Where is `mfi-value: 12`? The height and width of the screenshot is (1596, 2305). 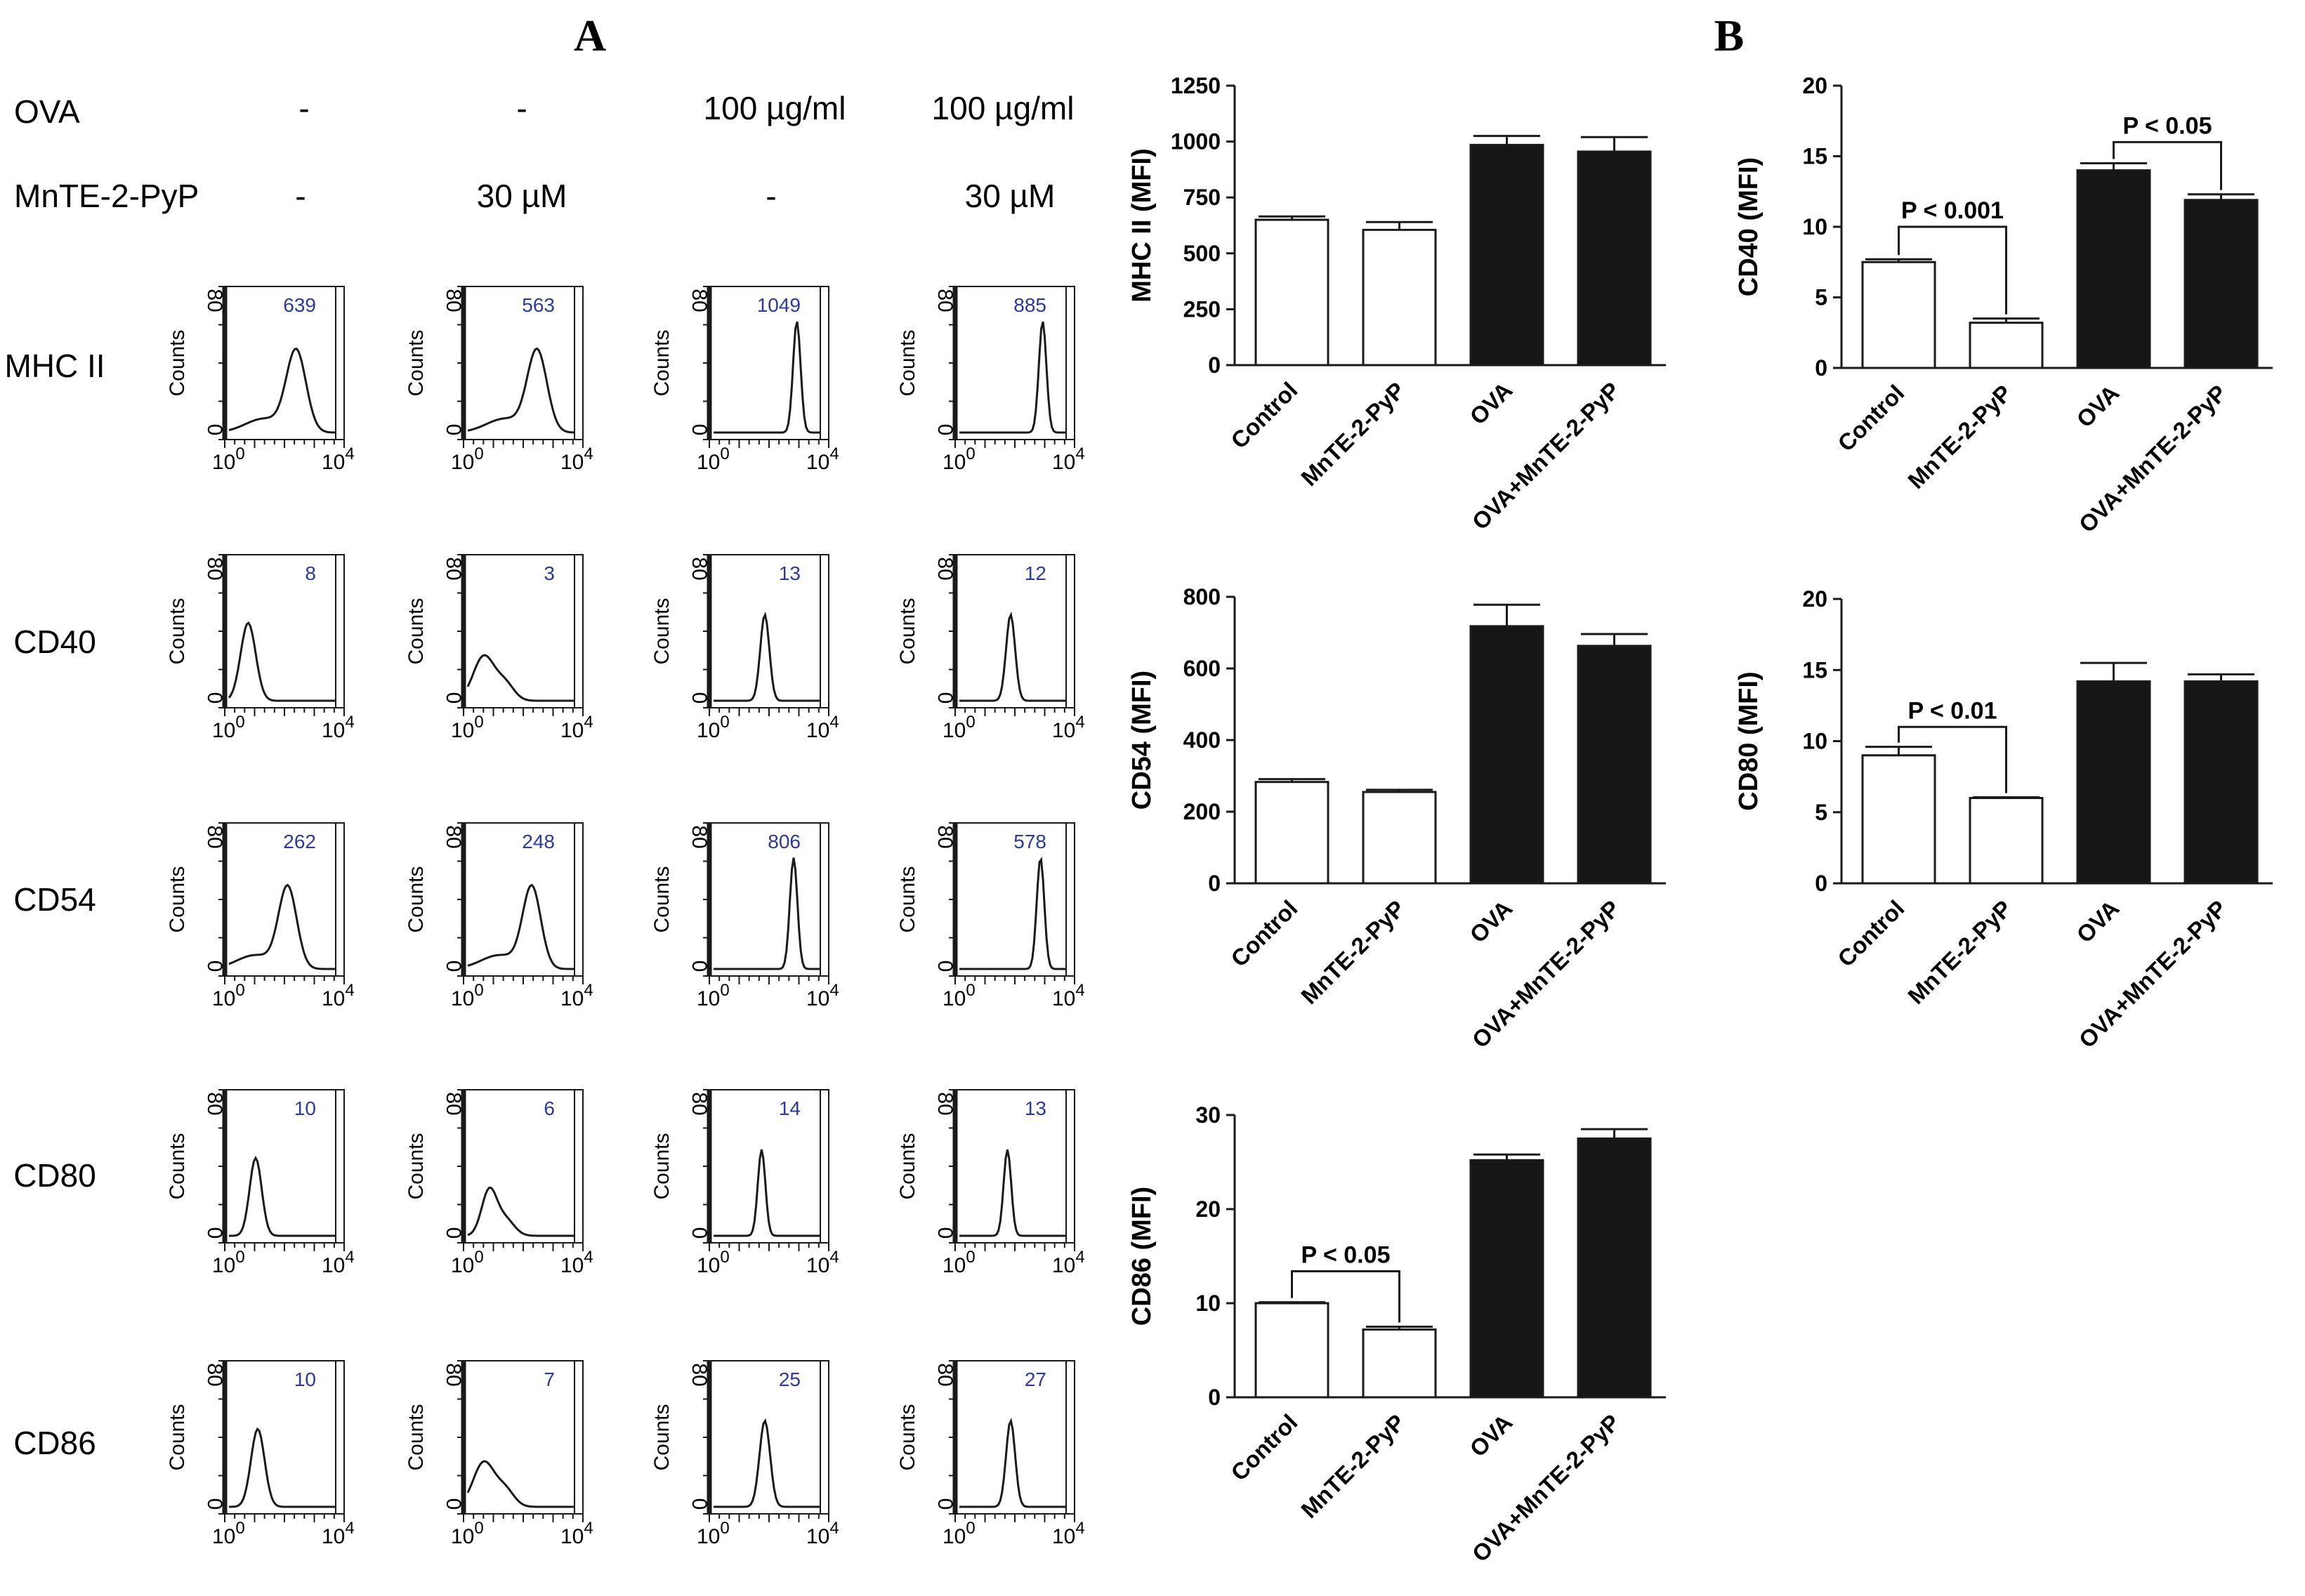
mfi-value: 12 is located at coordinates (1035, 573).